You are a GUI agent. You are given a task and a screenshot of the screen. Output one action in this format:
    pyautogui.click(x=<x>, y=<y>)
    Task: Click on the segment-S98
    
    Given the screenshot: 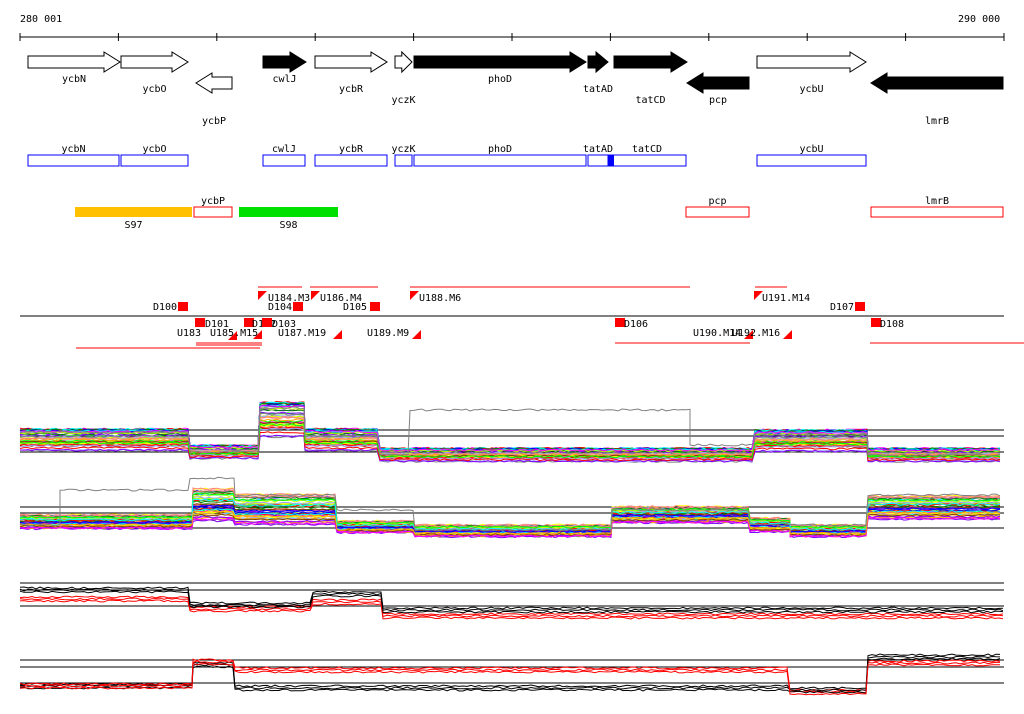 What is the action you would take?
    pyautogui.click(x=288, y=212)
    